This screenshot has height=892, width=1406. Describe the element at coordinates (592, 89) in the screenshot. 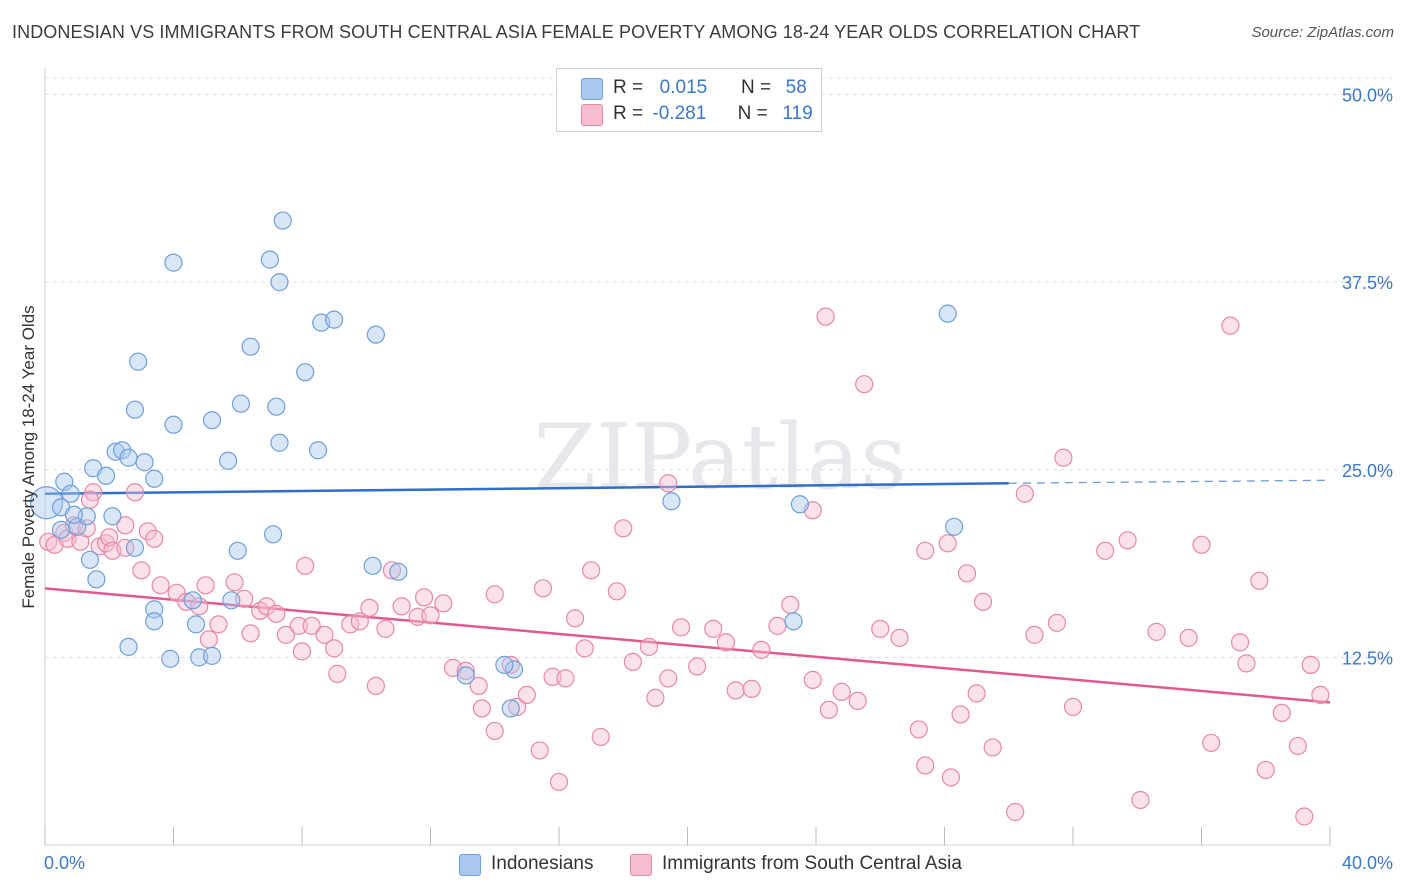

I see `legend-swatch-indonesians` at that location.